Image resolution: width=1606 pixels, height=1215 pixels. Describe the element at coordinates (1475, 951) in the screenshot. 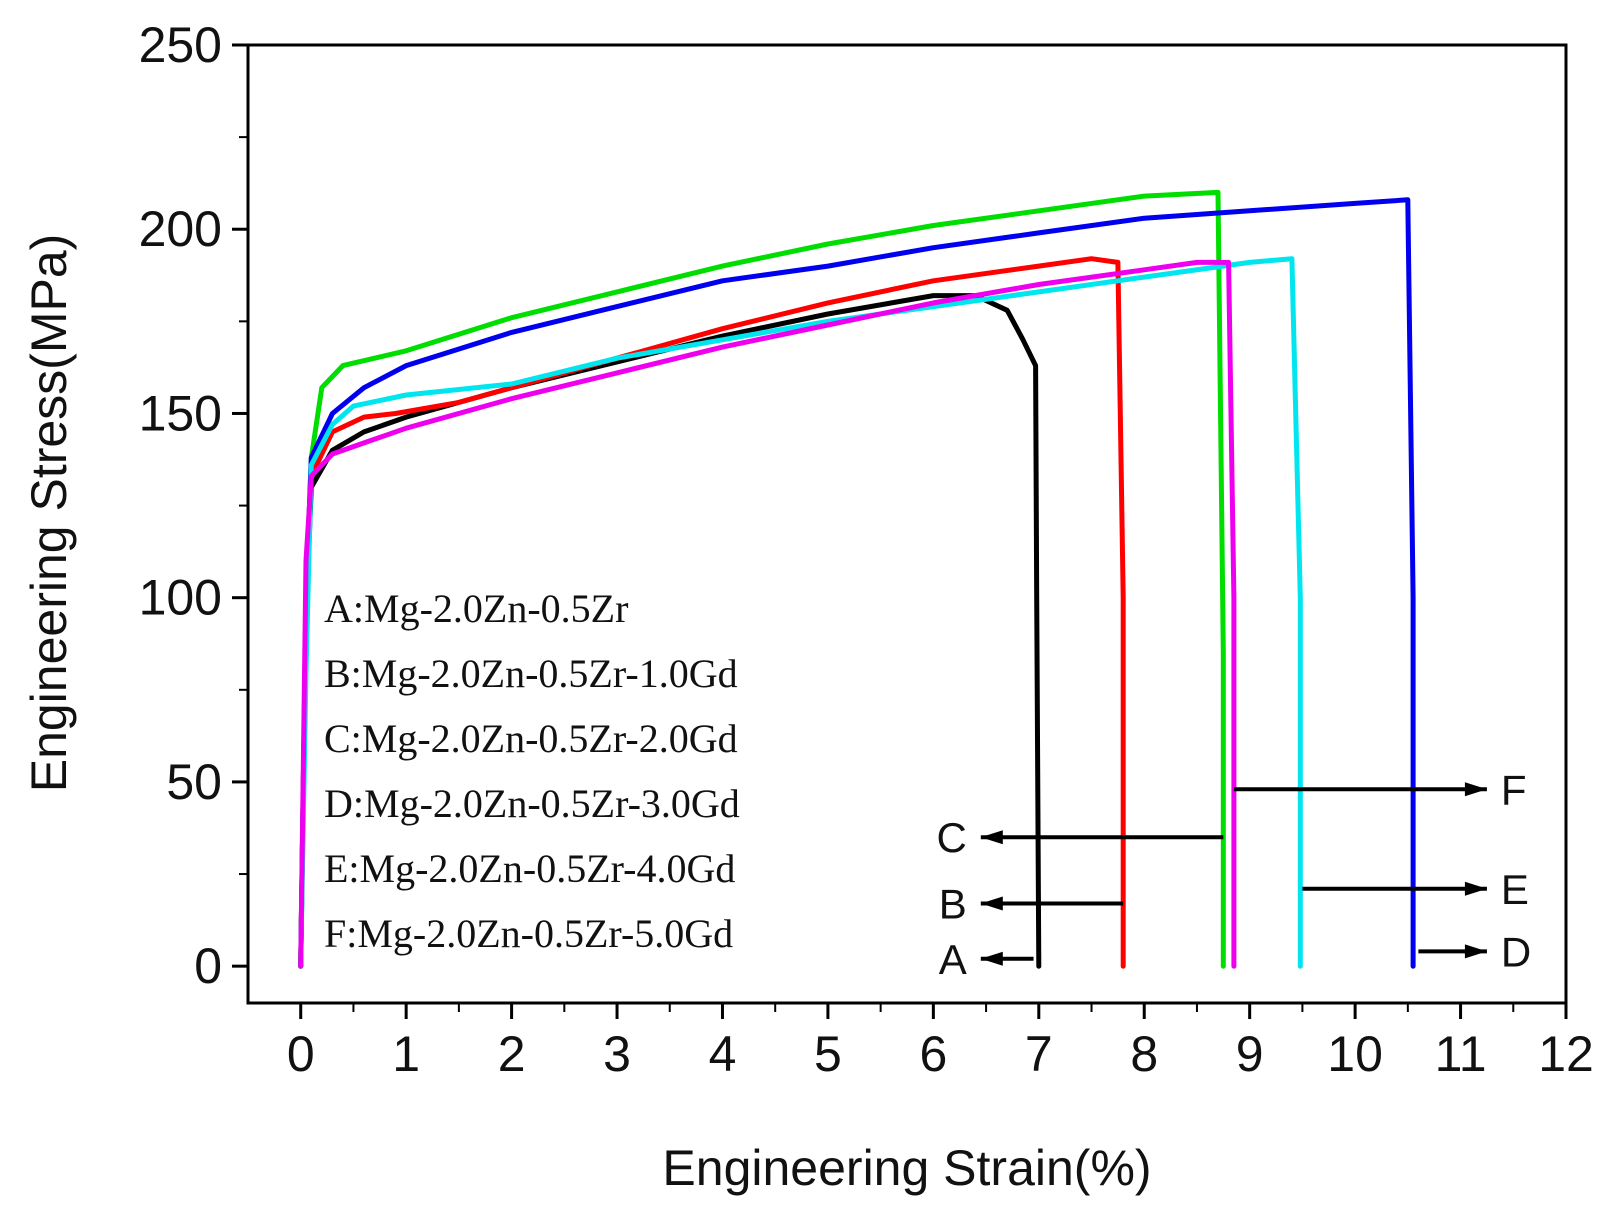

I see `annotation-arrowhead-d` at that location.